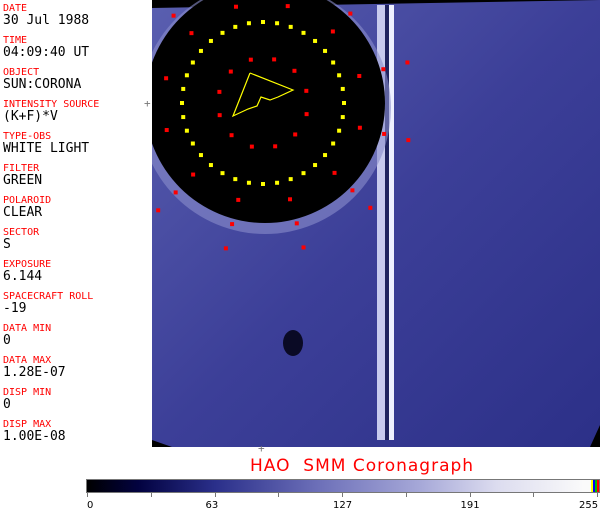 This screenshot has height=512, width=600. What do you see at coordinates (470, 505) in the screenshot?
I see `colorbar-tick-label: 191` at bounding box center [470, 505].